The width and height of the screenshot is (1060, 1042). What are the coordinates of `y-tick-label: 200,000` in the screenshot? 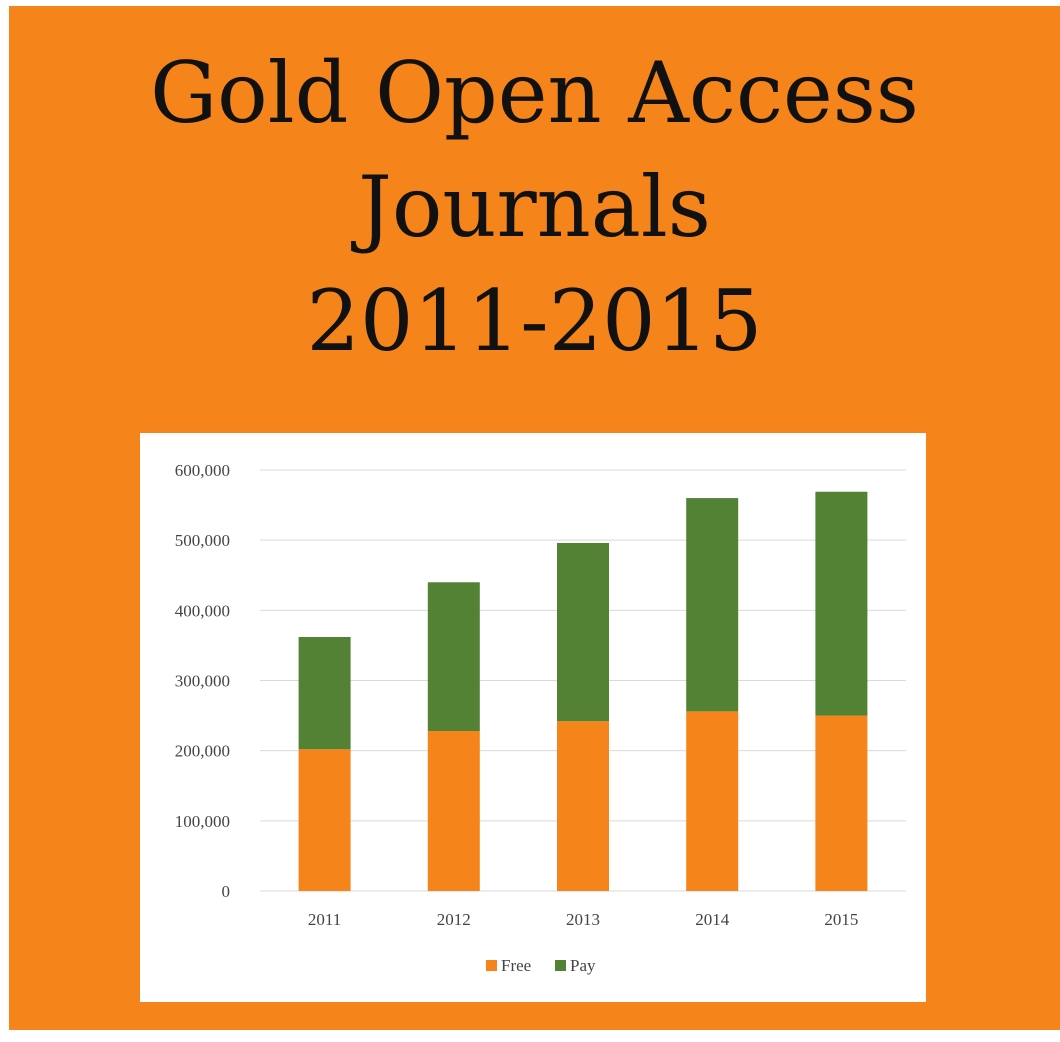 It's located at (202, 751).